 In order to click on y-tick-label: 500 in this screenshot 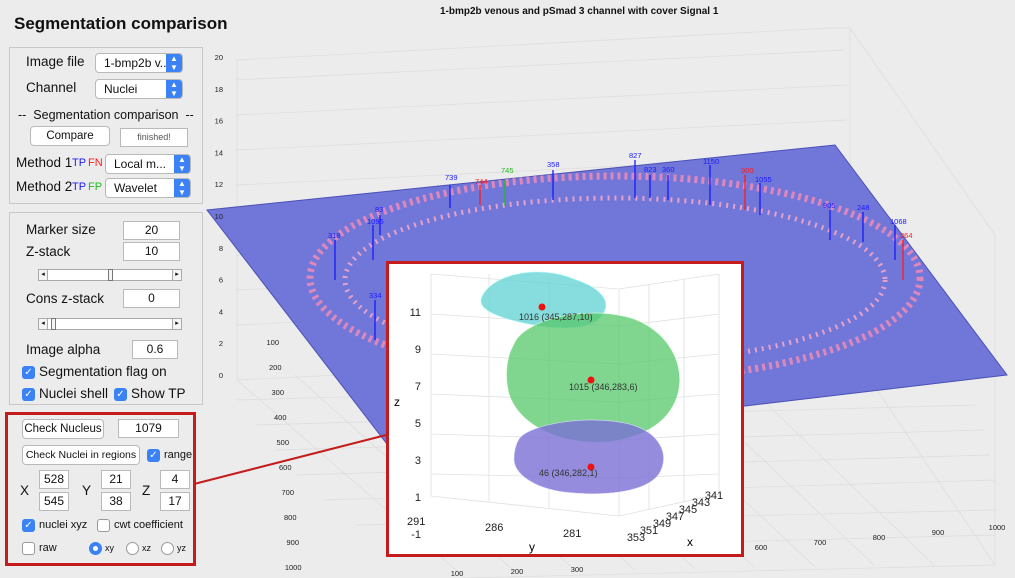, I will do `click(282, 442)`.